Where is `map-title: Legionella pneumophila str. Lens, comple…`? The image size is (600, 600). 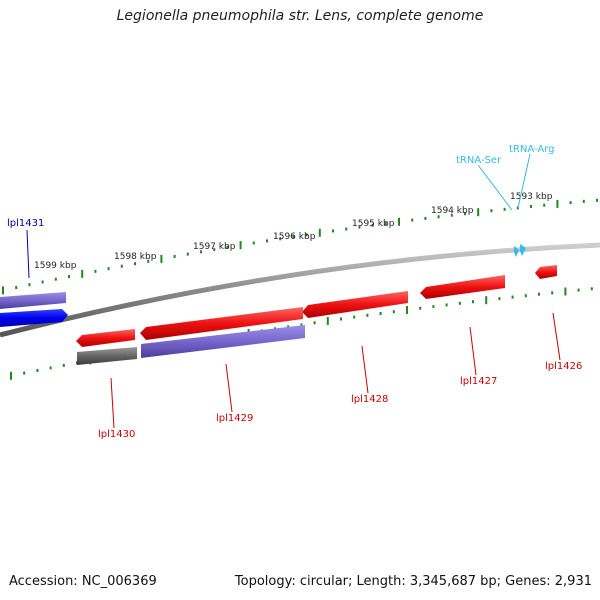
map-title: Legionella pneumophila str. Lens, comple… is located at coordinates (300, 16).